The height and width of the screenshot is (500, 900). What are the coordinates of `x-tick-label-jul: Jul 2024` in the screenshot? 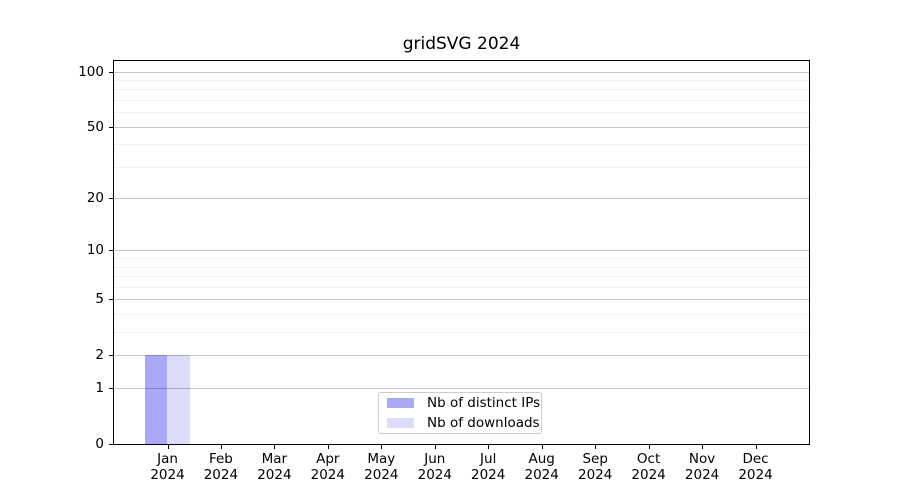 It's located at (488, 467).